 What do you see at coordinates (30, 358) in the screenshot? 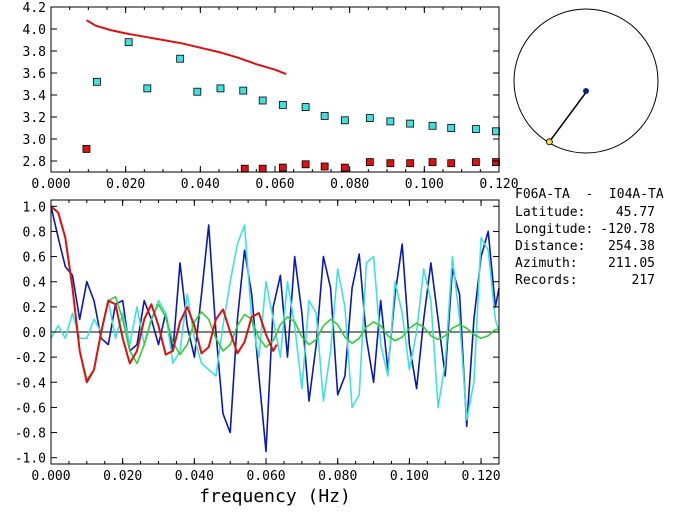
I see `bottom-ytick-label: -0.2` at bounding box center [30, 358].